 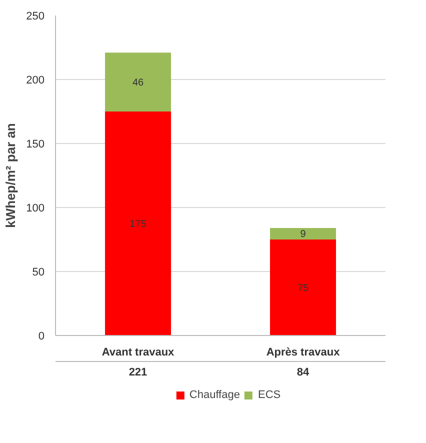 What do you see at coordinates (10, 175) in the screenshot?
I see `y-axis-title: kWhep/m² par an` at bounding box center [10, 175].